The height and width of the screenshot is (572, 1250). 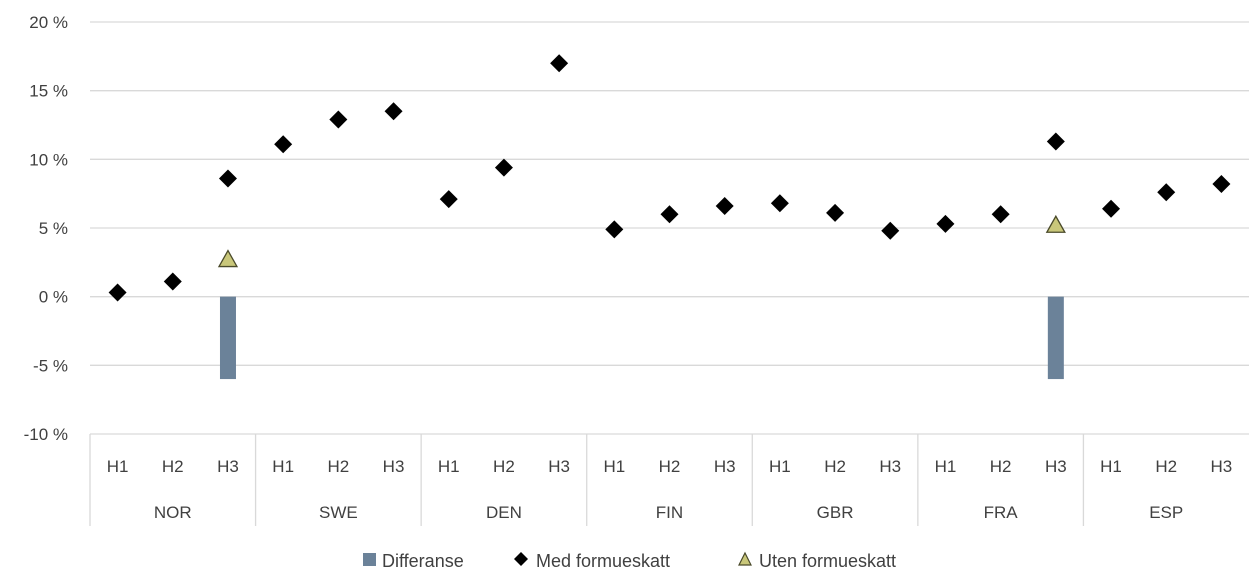 What do you see at coordinates (53, 228) in the screenshot?
I see `y-tick-label: 5 %` at bounding box center [53, 228].